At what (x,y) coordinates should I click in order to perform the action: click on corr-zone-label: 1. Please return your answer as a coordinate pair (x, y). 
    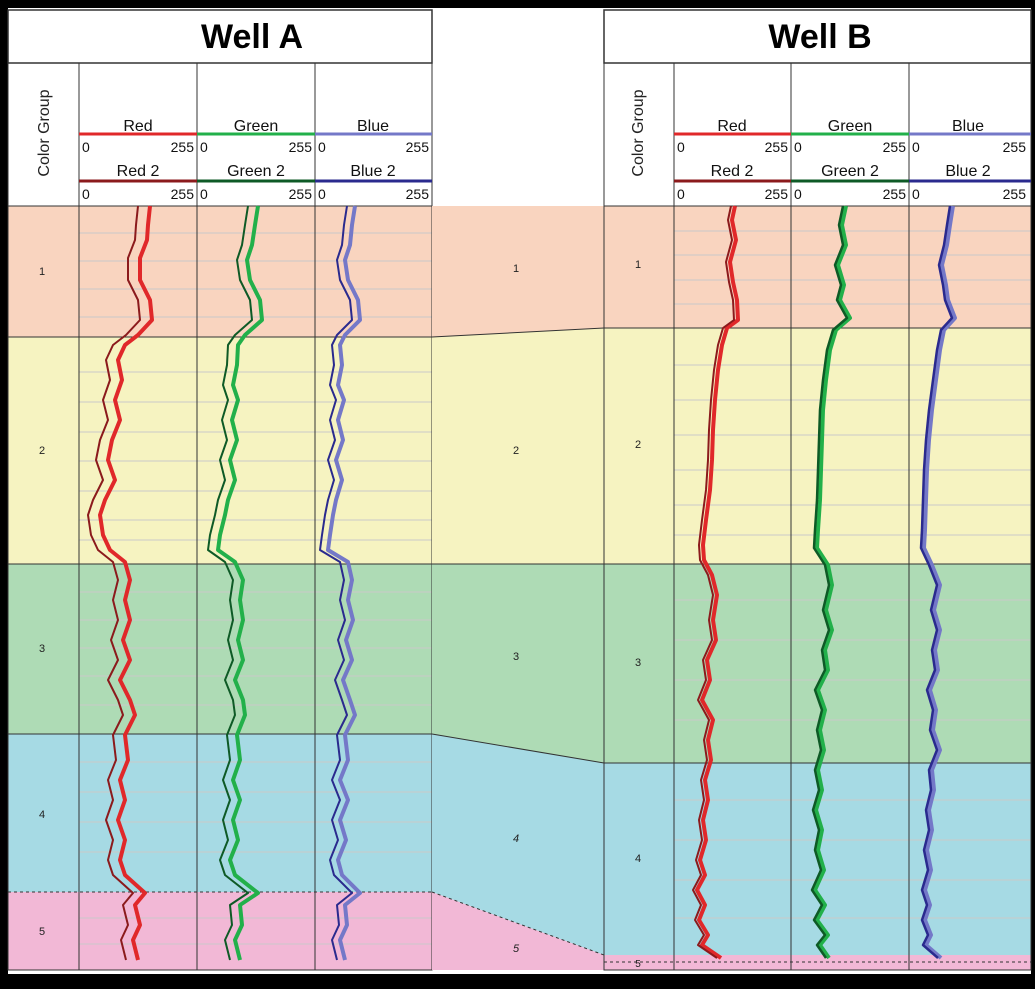
    Looking at the image, I should click on (516, 269).